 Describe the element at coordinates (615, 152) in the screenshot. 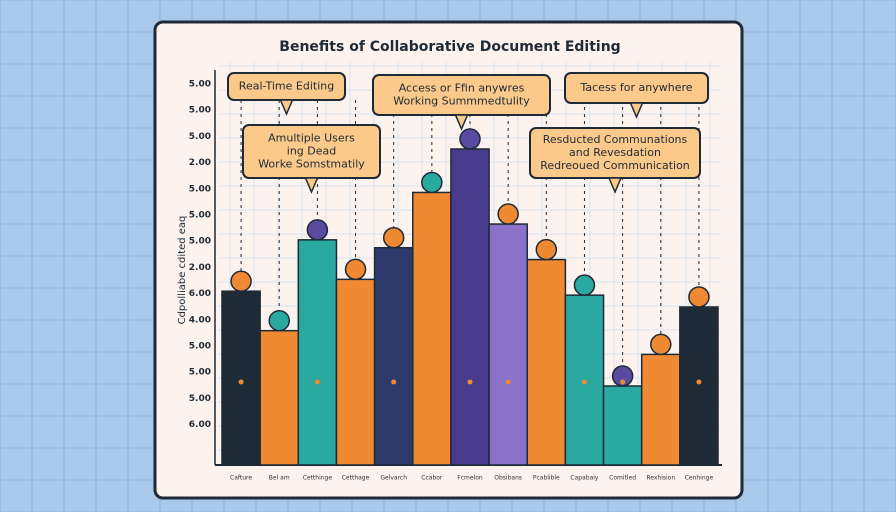

I see `callout-text: and Revesdation` at that location.